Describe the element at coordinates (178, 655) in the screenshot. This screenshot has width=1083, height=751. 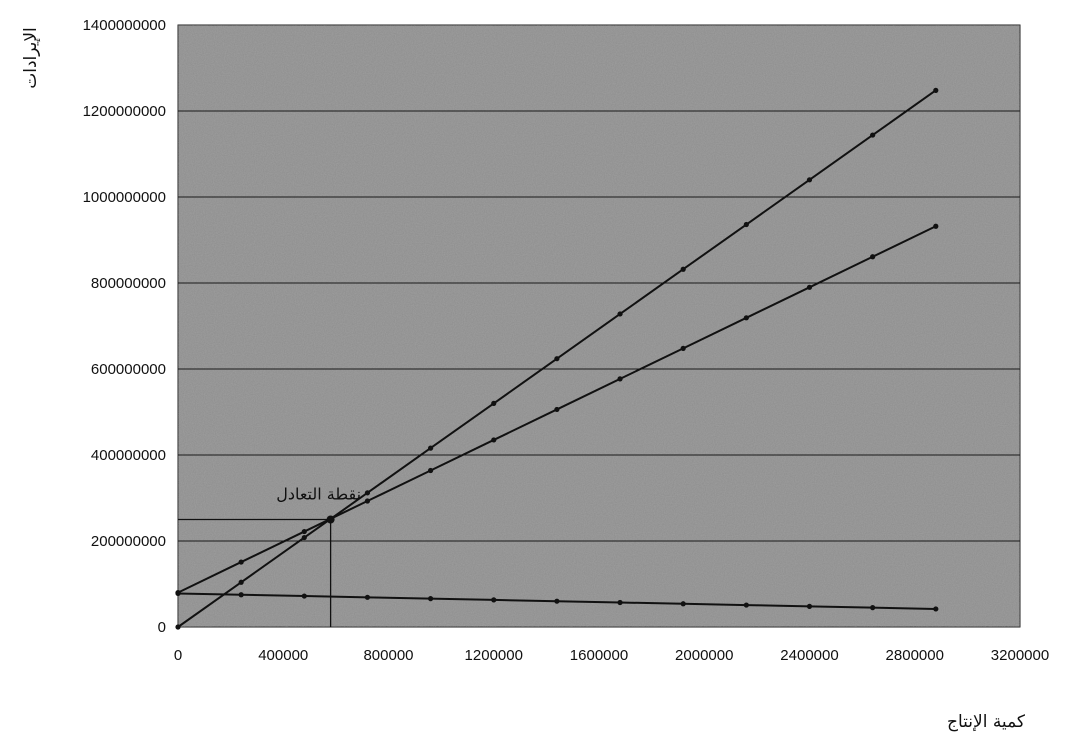
I see `x-tick-label: 0` at that location.